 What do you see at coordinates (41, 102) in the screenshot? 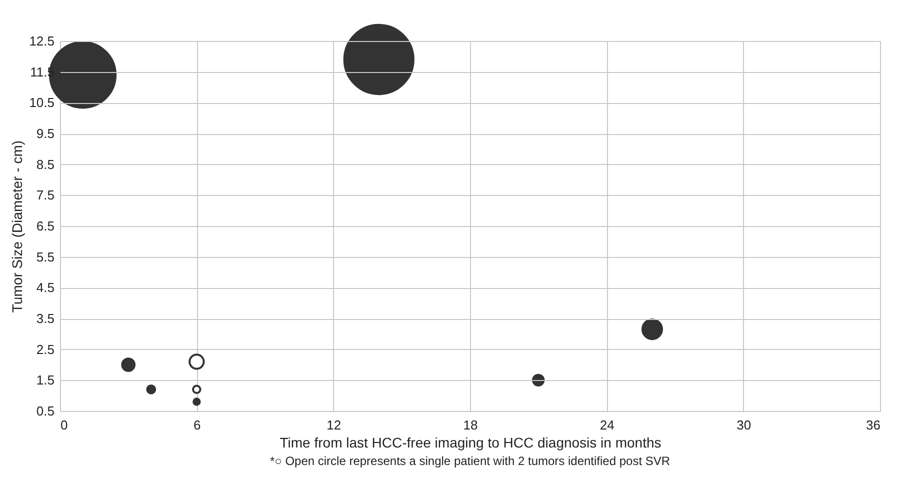
I see `y-tick-label: 10.5` at bounding box center [41, 102].